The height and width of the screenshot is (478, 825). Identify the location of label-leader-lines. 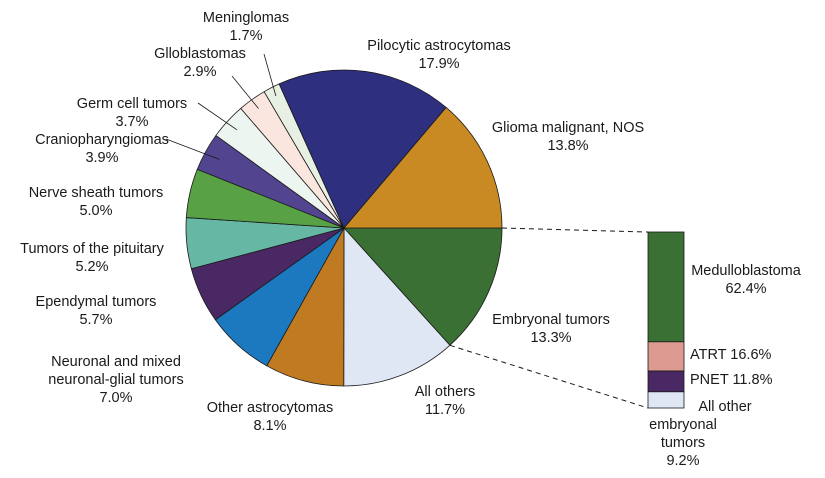
(221, 106).